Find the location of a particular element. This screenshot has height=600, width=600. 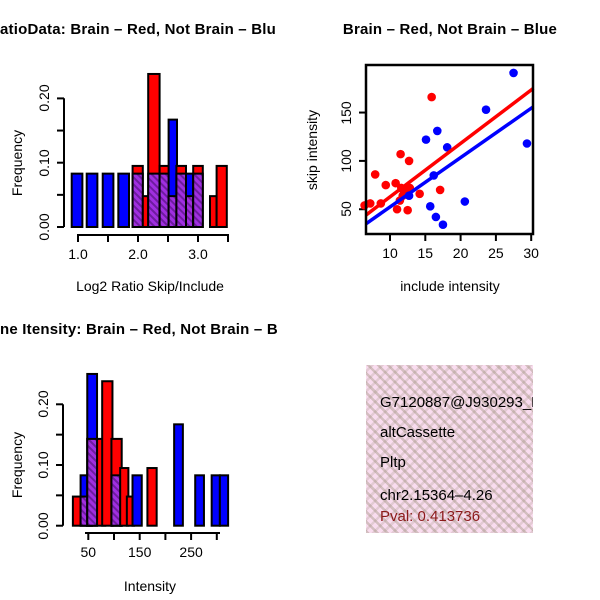

scatter-plot-title: Brain – Red, Not Brain – Blue is located at coordinates (450, 29).